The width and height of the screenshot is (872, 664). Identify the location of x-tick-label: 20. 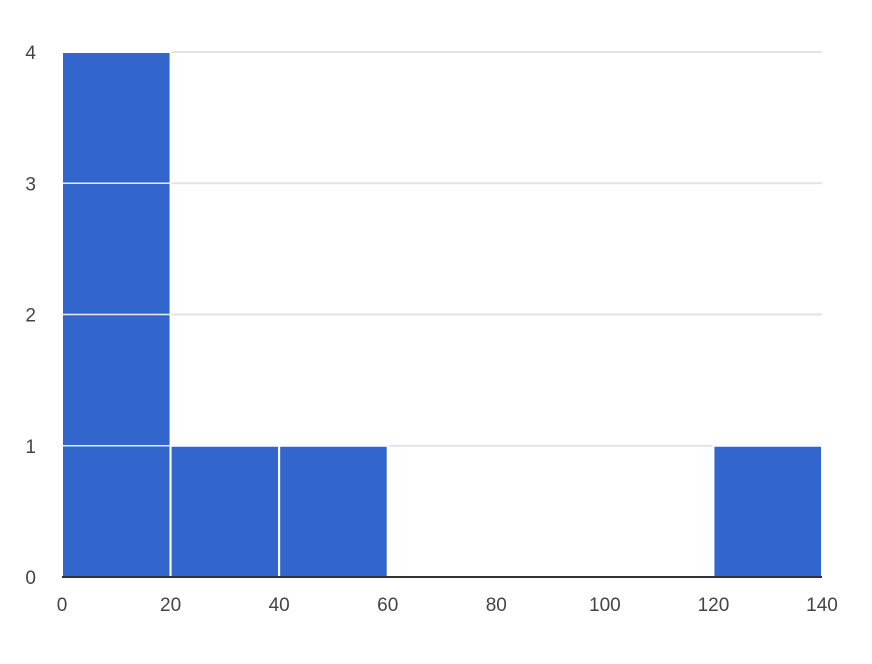
(170, 605).